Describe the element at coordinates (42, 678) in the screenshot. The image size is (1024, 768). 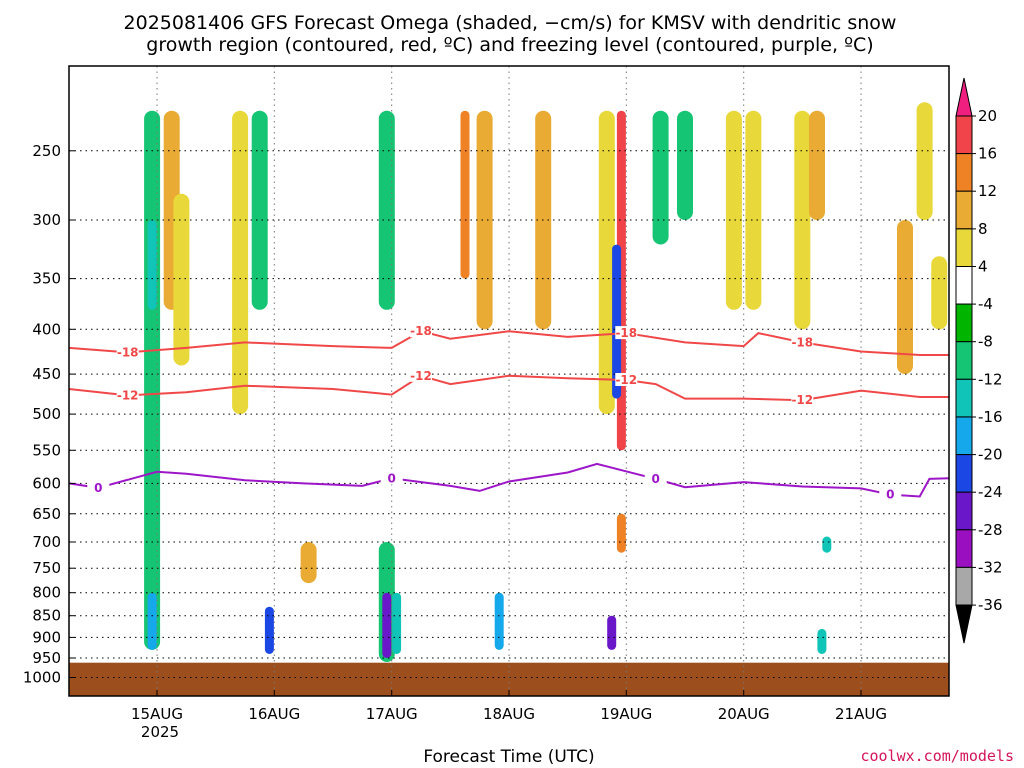
I see `y-tick-label: 1000` at that location.